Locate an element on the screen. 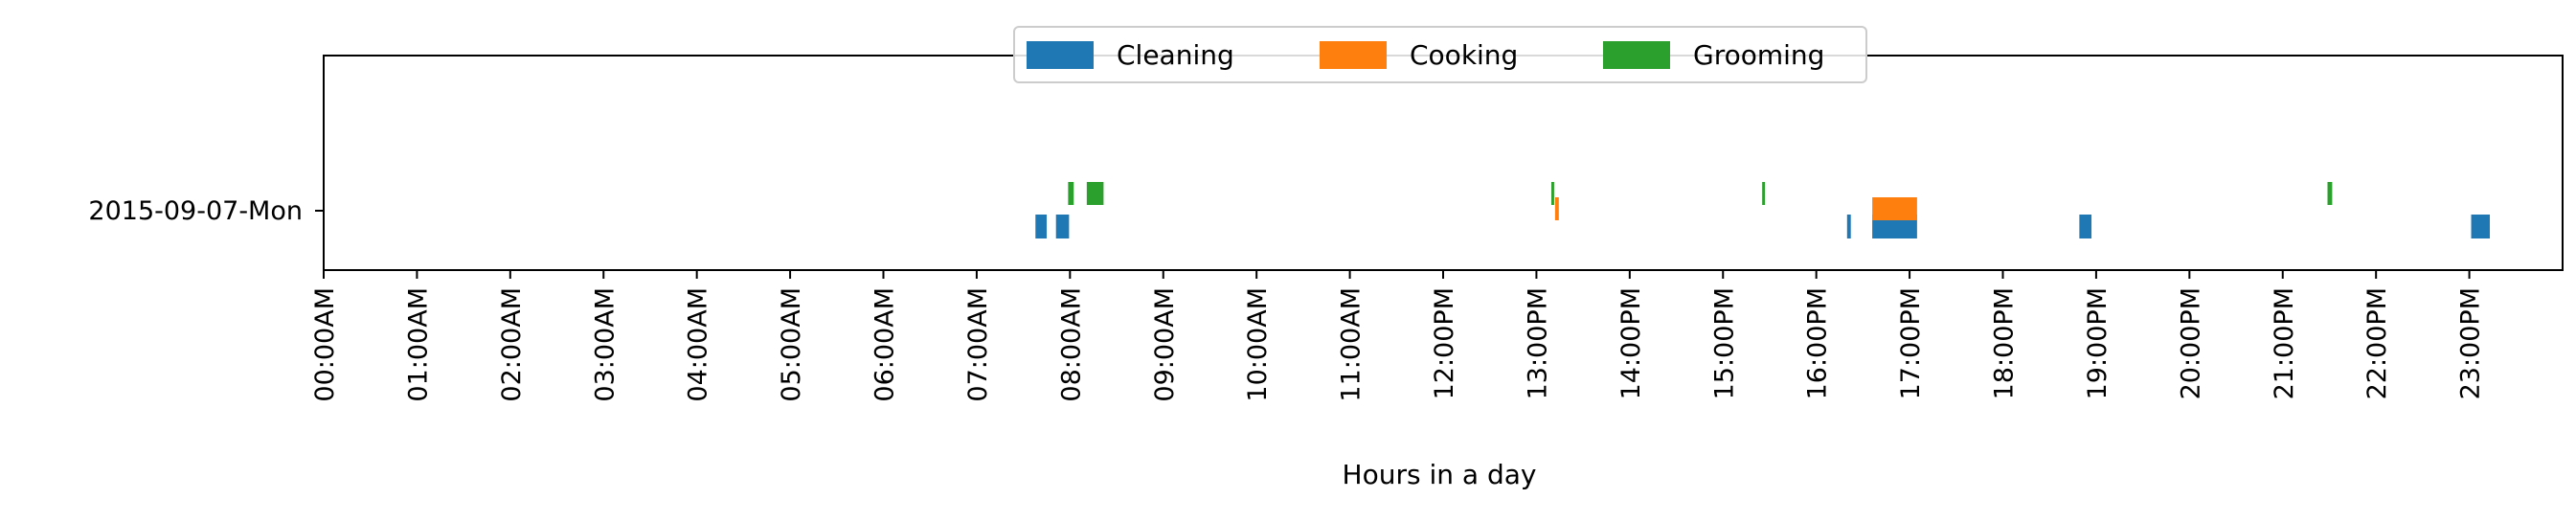 This screenshot has height=522, width=2576. x-tick-label: 01:00AM is located at coordinates (418, 344).